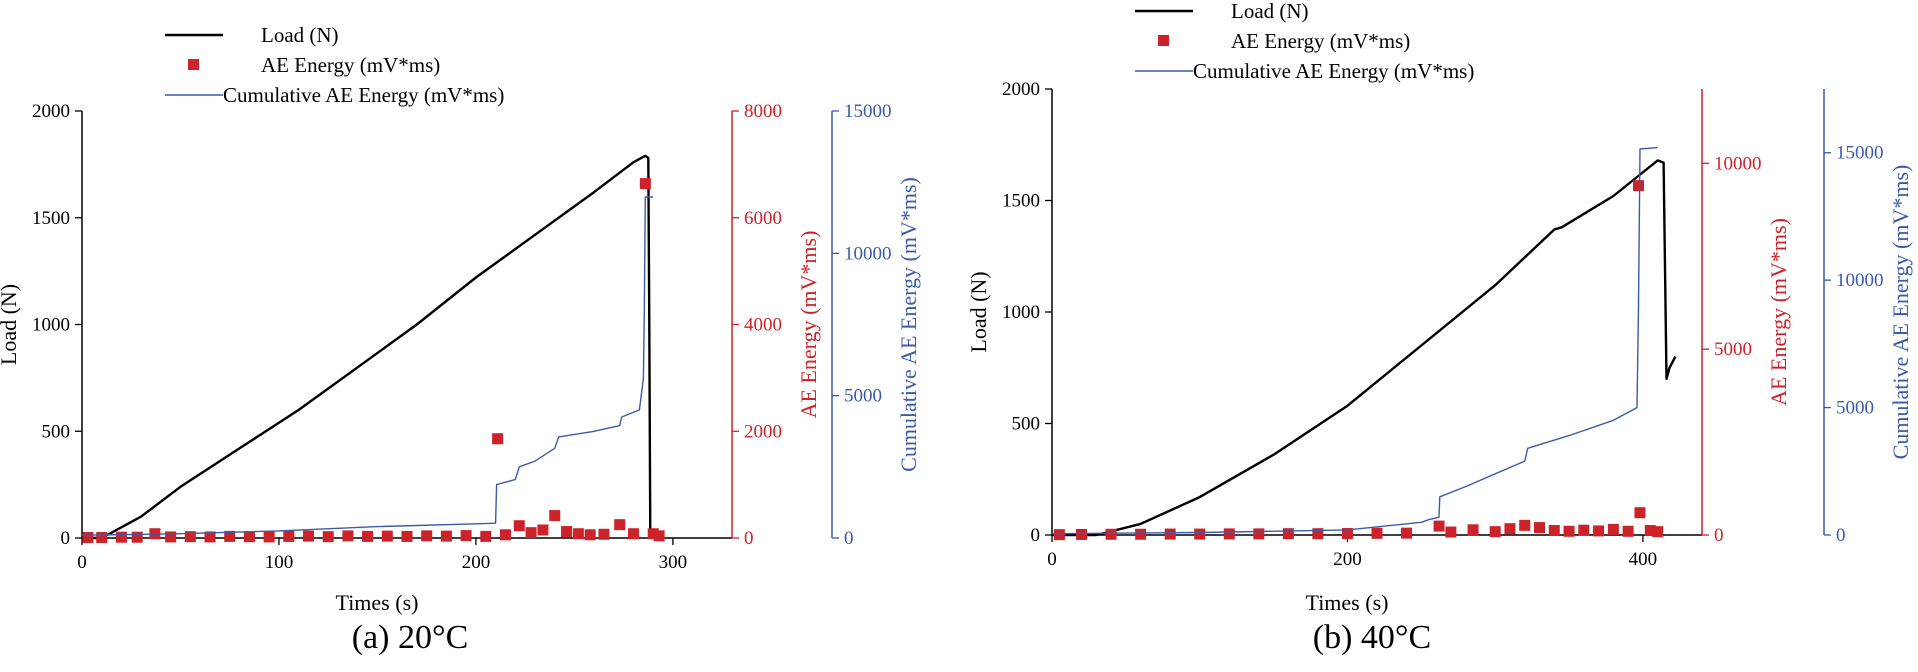  I want to click on x-tick-label: 200, so click(476, 562).